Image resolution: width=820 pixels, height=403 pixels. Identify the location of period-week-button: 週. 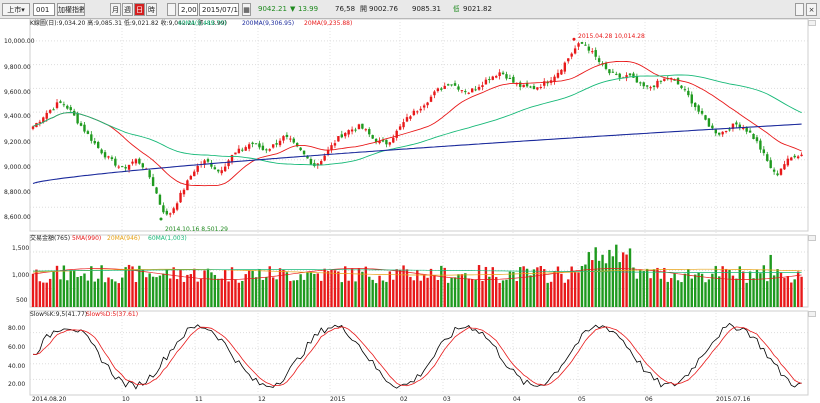
(127, 9).